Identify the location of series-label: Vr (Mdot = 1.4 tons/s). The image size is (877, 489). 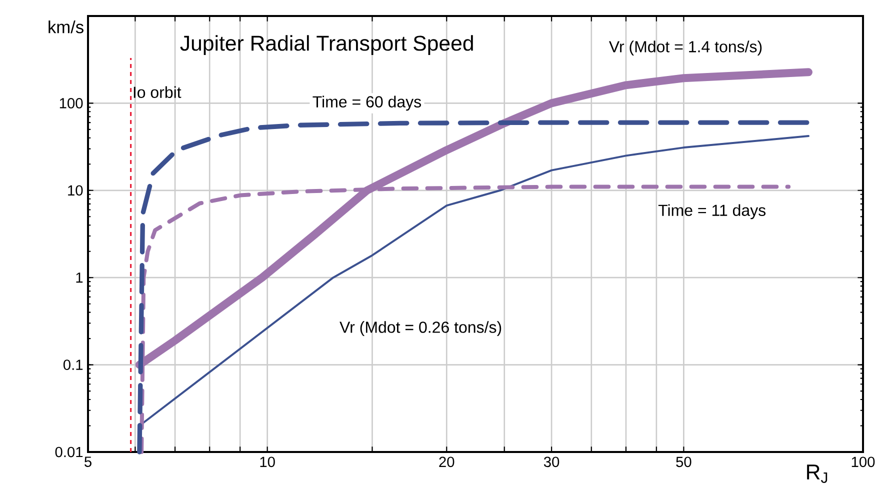
(685, 48).